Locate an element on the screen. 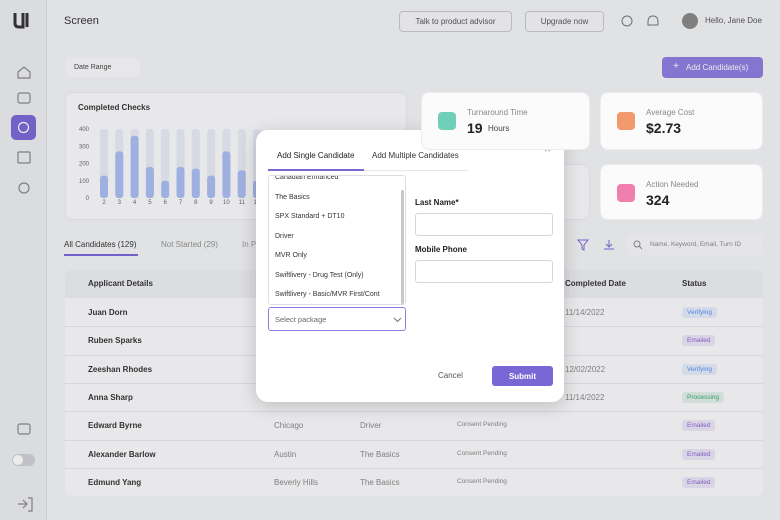 The width and height of the screenshot is (780, 520). modal-tab-underline is located at coordinates (316, 170).